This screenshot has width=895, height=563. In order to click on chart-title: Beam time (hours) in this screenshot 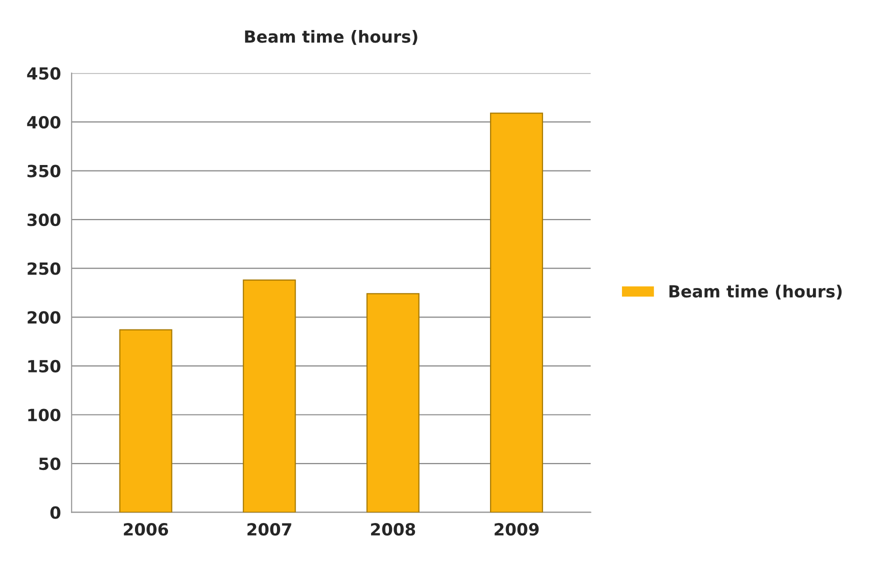, I will do `click(331, 37)`.